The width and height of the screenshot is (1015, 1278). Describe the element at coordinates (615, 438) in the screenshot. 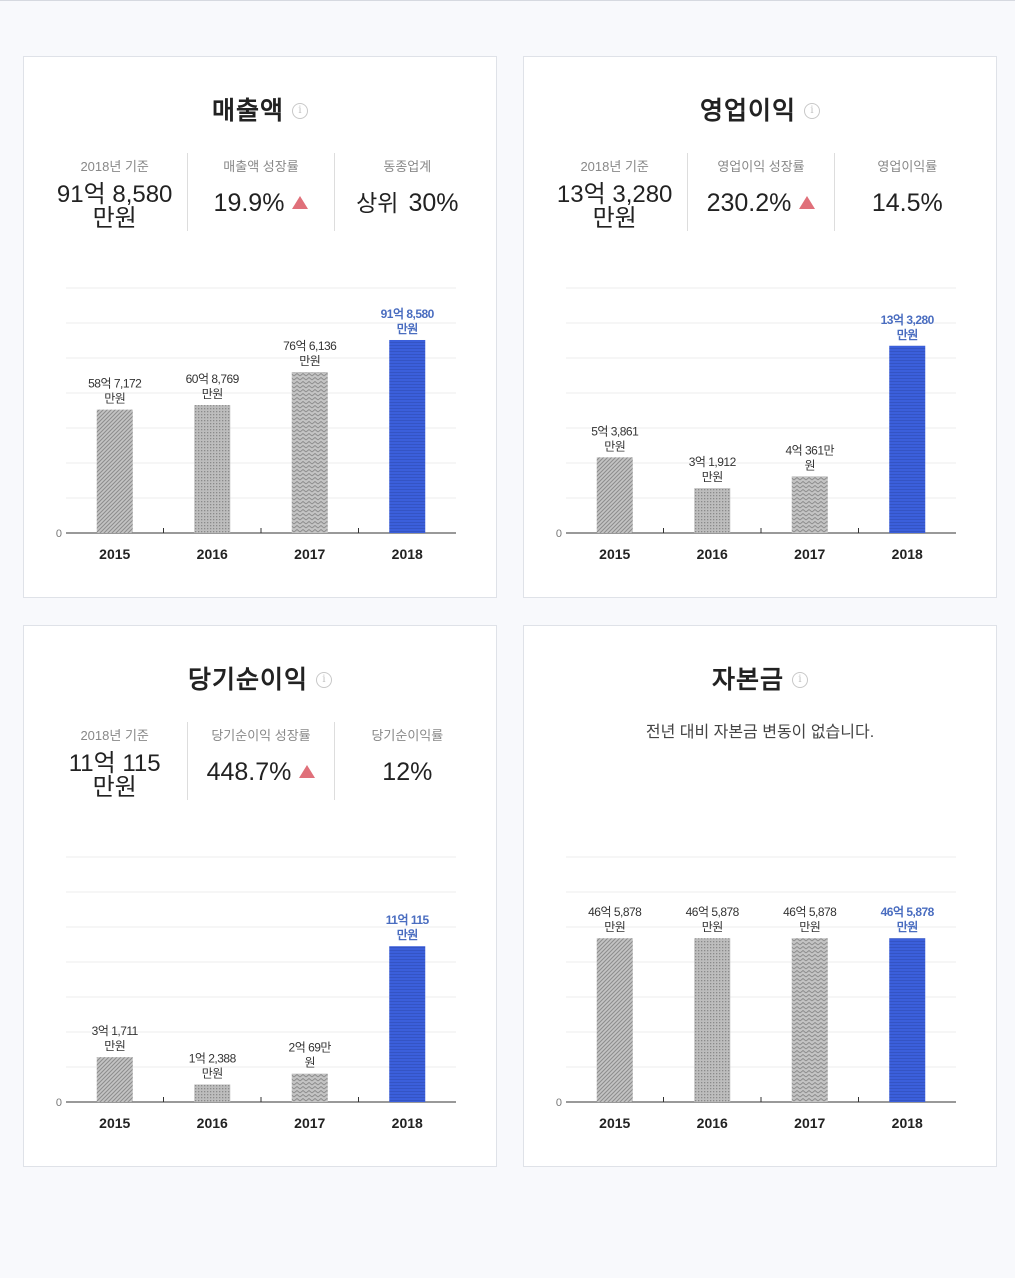

I see `data-label: 5억 3,861 만원` at that location.